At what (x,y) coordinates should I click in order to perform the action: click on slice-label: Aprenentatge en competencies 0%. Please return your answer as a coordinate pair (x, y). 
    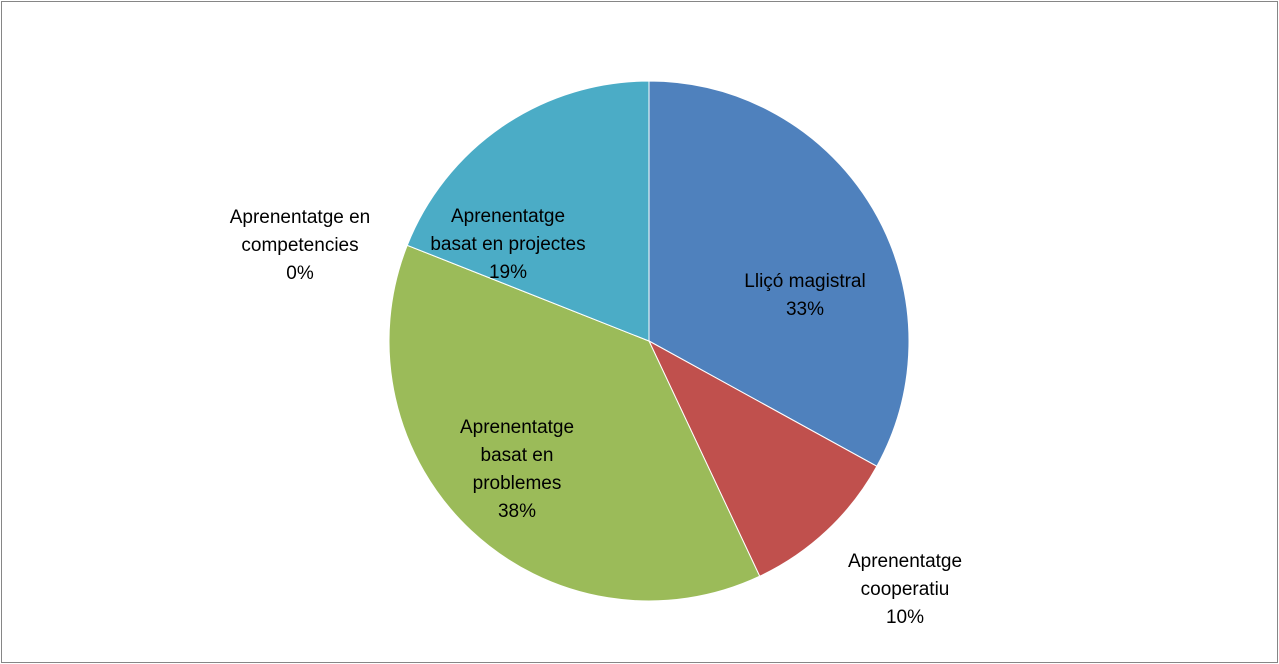
    Looking at the image, I should click on (300, 246).